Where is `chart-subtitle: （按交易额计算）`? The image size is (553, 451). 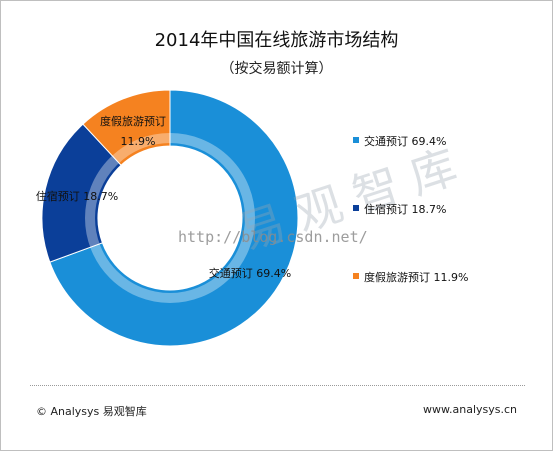
chart-subtitle: （按交易额计算） is located at coordinates (276, 69).